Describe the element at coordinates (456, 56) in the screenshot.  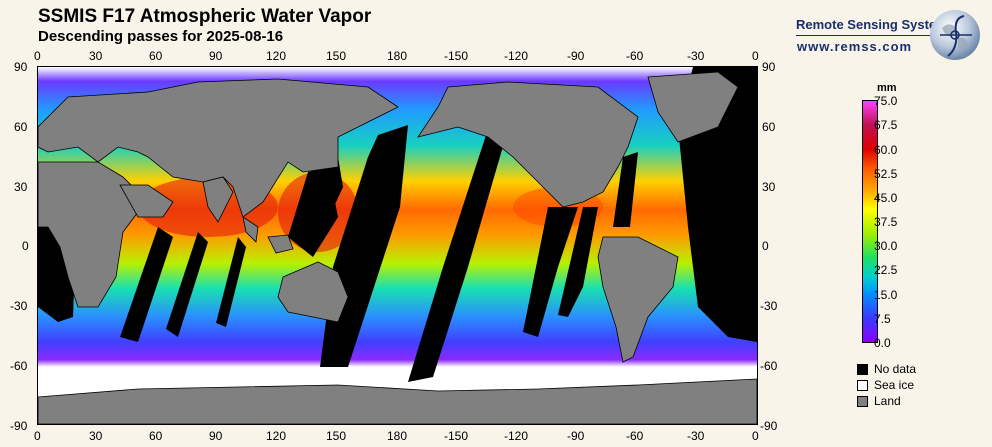
I see `lon-label-top: -150` at that location.